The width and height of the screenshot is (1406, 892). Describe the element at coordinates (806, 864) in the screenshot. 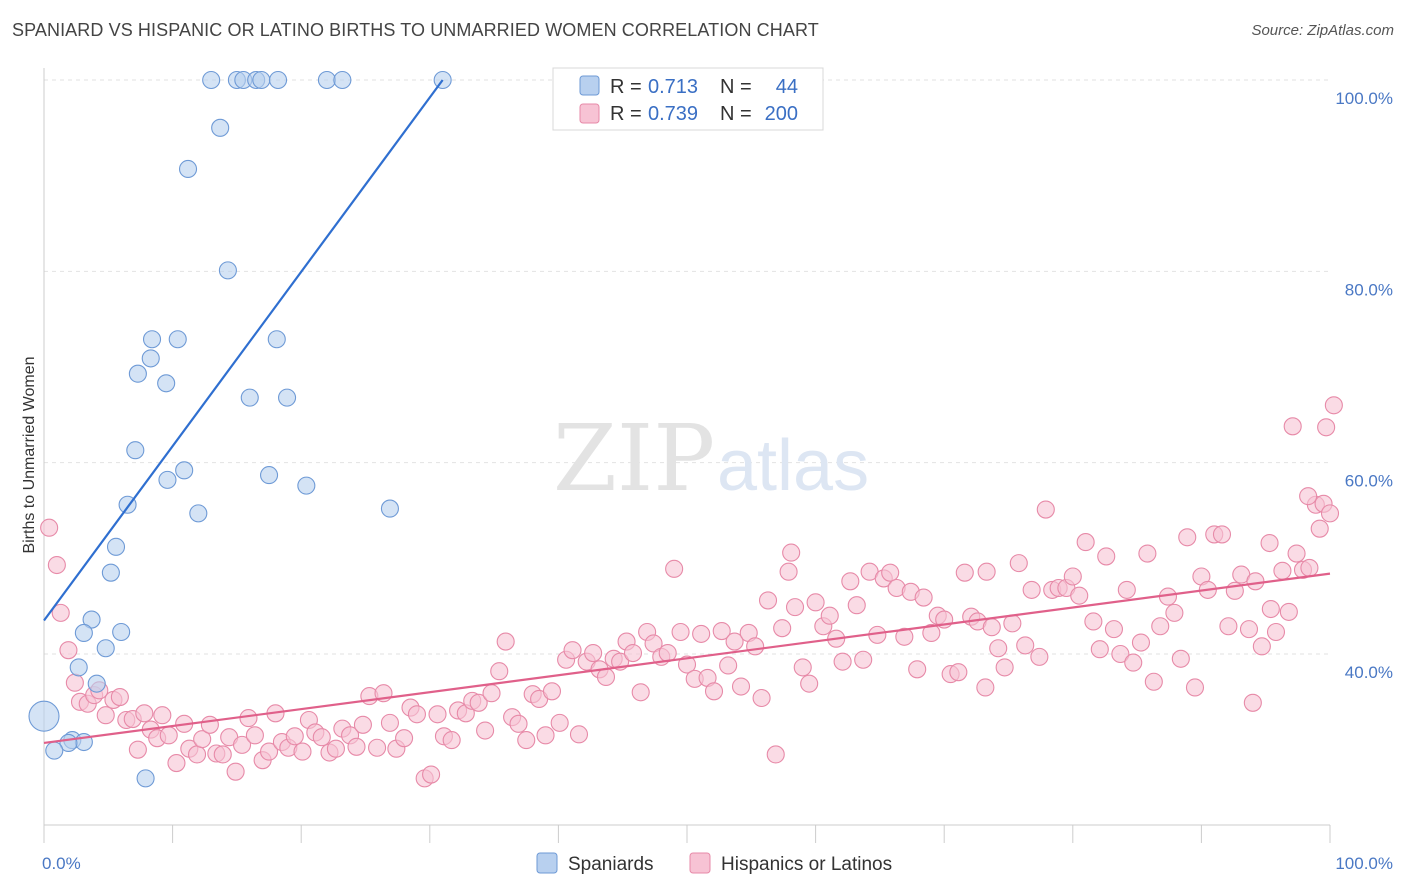

I see `bottom-legend-hispanics: Hispanics or Latinos` at that location.